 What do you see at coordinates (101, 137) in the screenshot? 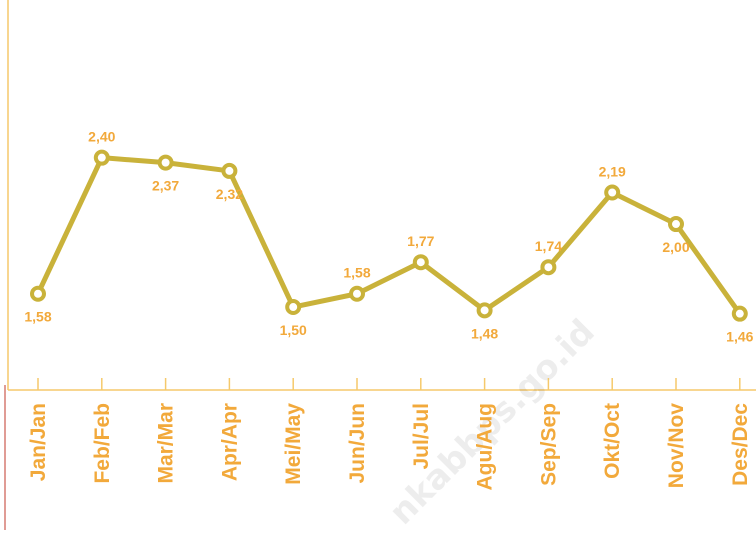
I see `data-label: 2,40` at bounding box center [101, 137].